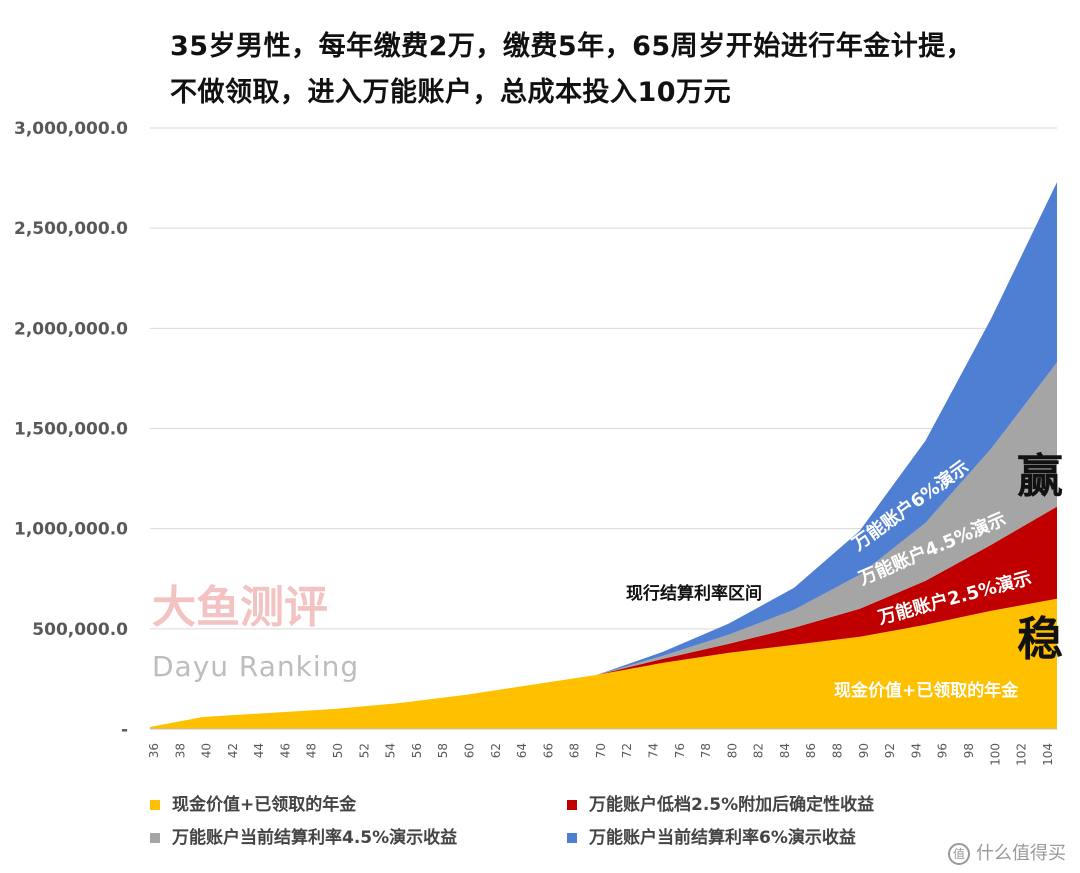 The image size is (1080, 873). Describe the element at coordinates (71, 229) in the screenshot. I see `y-tick-label: 2,500,000.0` at that location.